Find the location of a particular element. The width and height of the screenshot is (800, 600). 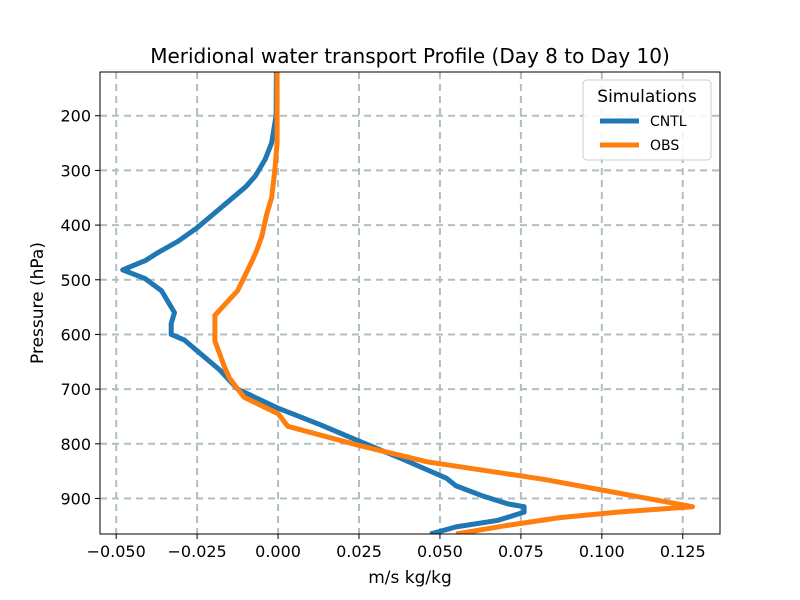

legend-entries: CNTL OBS is located at coordinates (643, 134).